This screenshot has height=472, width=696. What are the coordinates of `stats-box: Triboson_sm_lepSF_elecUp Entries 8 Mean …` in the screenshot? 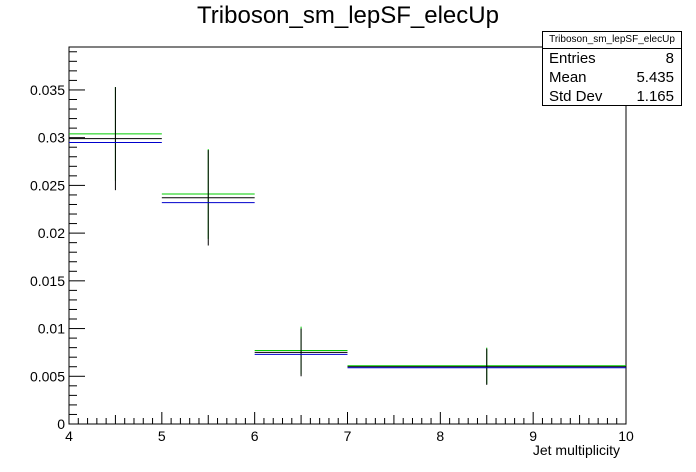 It's located at (612, 68).